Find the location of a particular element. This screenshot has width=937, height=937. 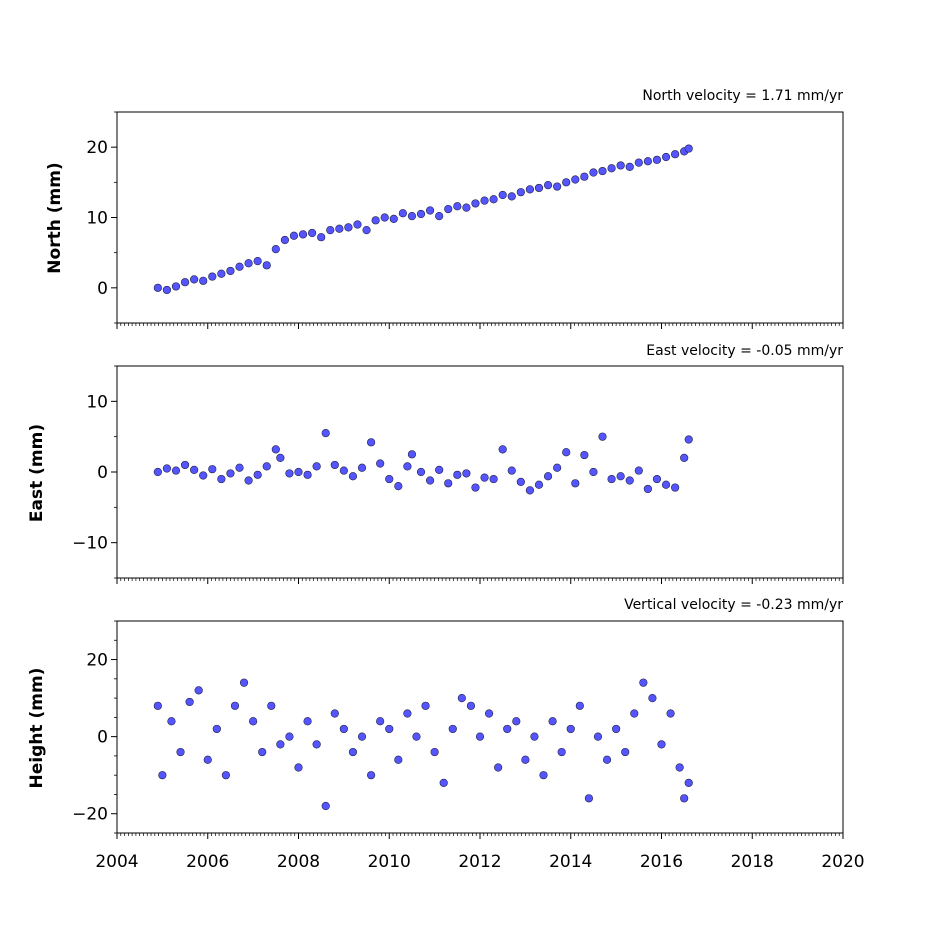

x-tick-label: 2014 is located at coordinates (570, 862).